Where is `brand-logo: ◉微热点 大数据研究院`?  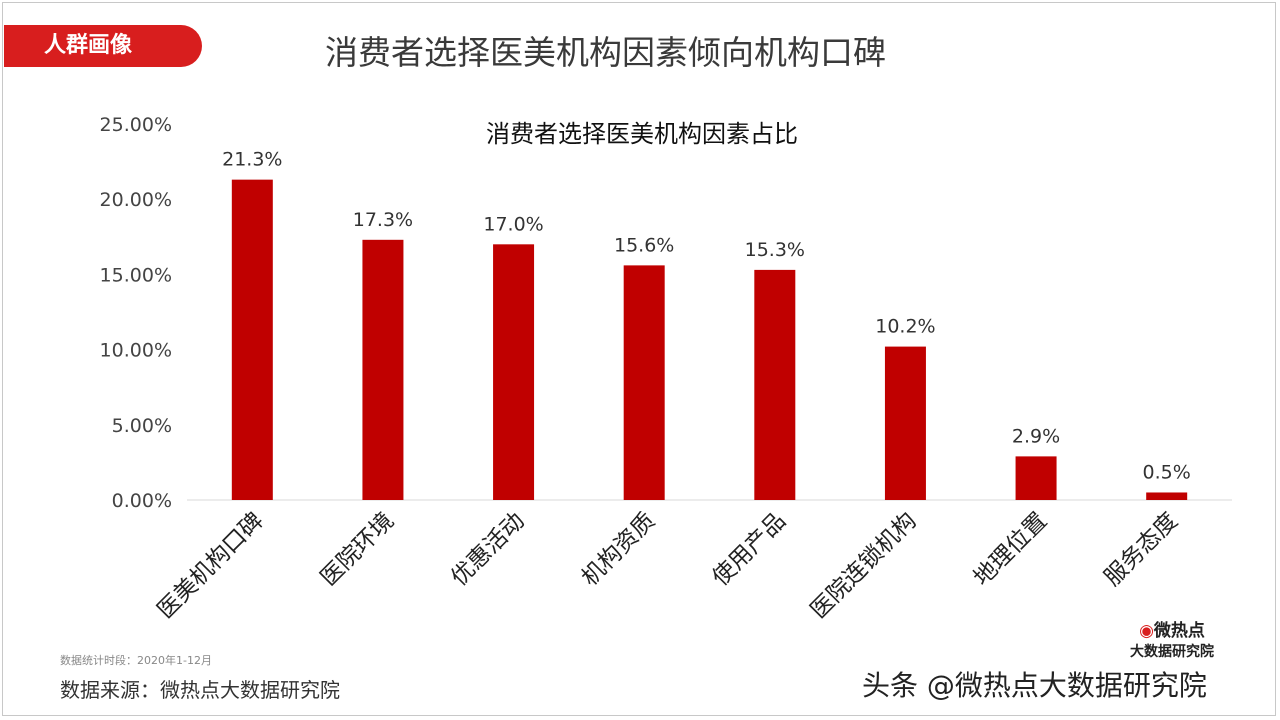
brand-logo: ◉微热点 大数据研究院 is located at coordinates (1172, 641).